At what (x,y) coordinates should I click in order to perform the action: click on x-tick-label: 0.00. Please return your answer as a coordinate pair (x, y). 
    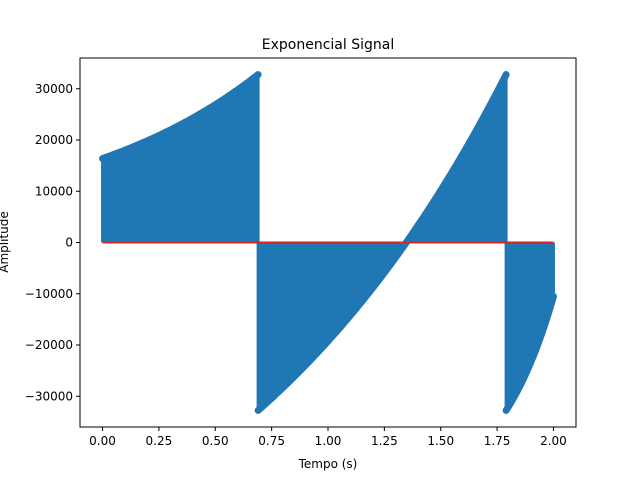
    Looking at the image, I should click on (102, 441).